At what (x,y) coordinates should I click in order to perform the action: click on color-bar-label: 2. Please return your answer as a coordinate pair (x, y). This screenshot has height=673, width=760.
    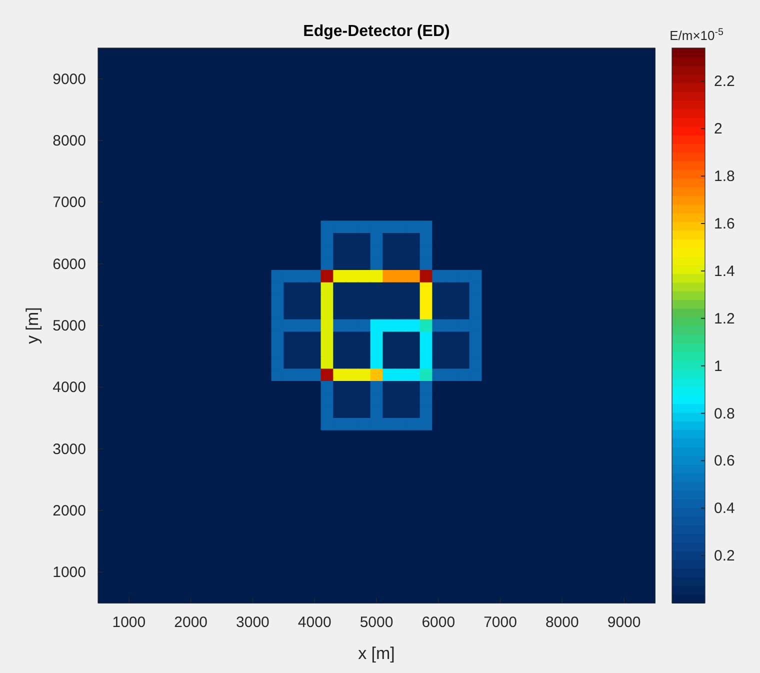
    Looking at the image, I should click on (718, 129).